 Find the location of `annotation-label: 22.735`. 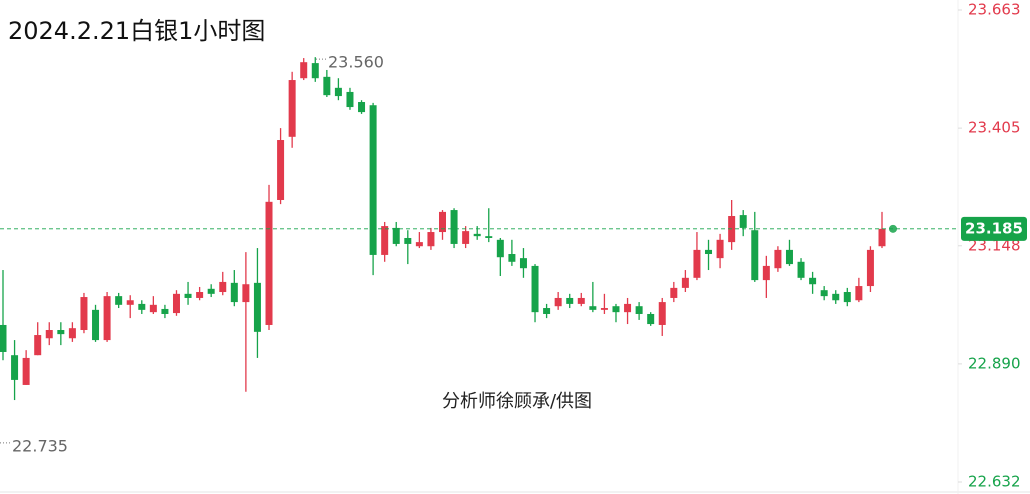

annotation-label: 22.735 is located at coordinates (40, 445).